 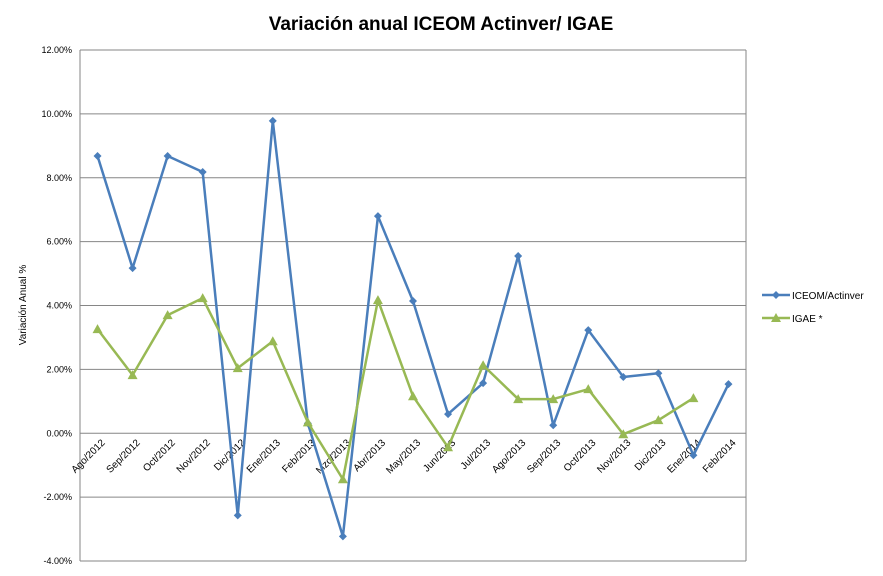 I want to click on x-tick-label: Dic/2013, so click(x=651, y=455).